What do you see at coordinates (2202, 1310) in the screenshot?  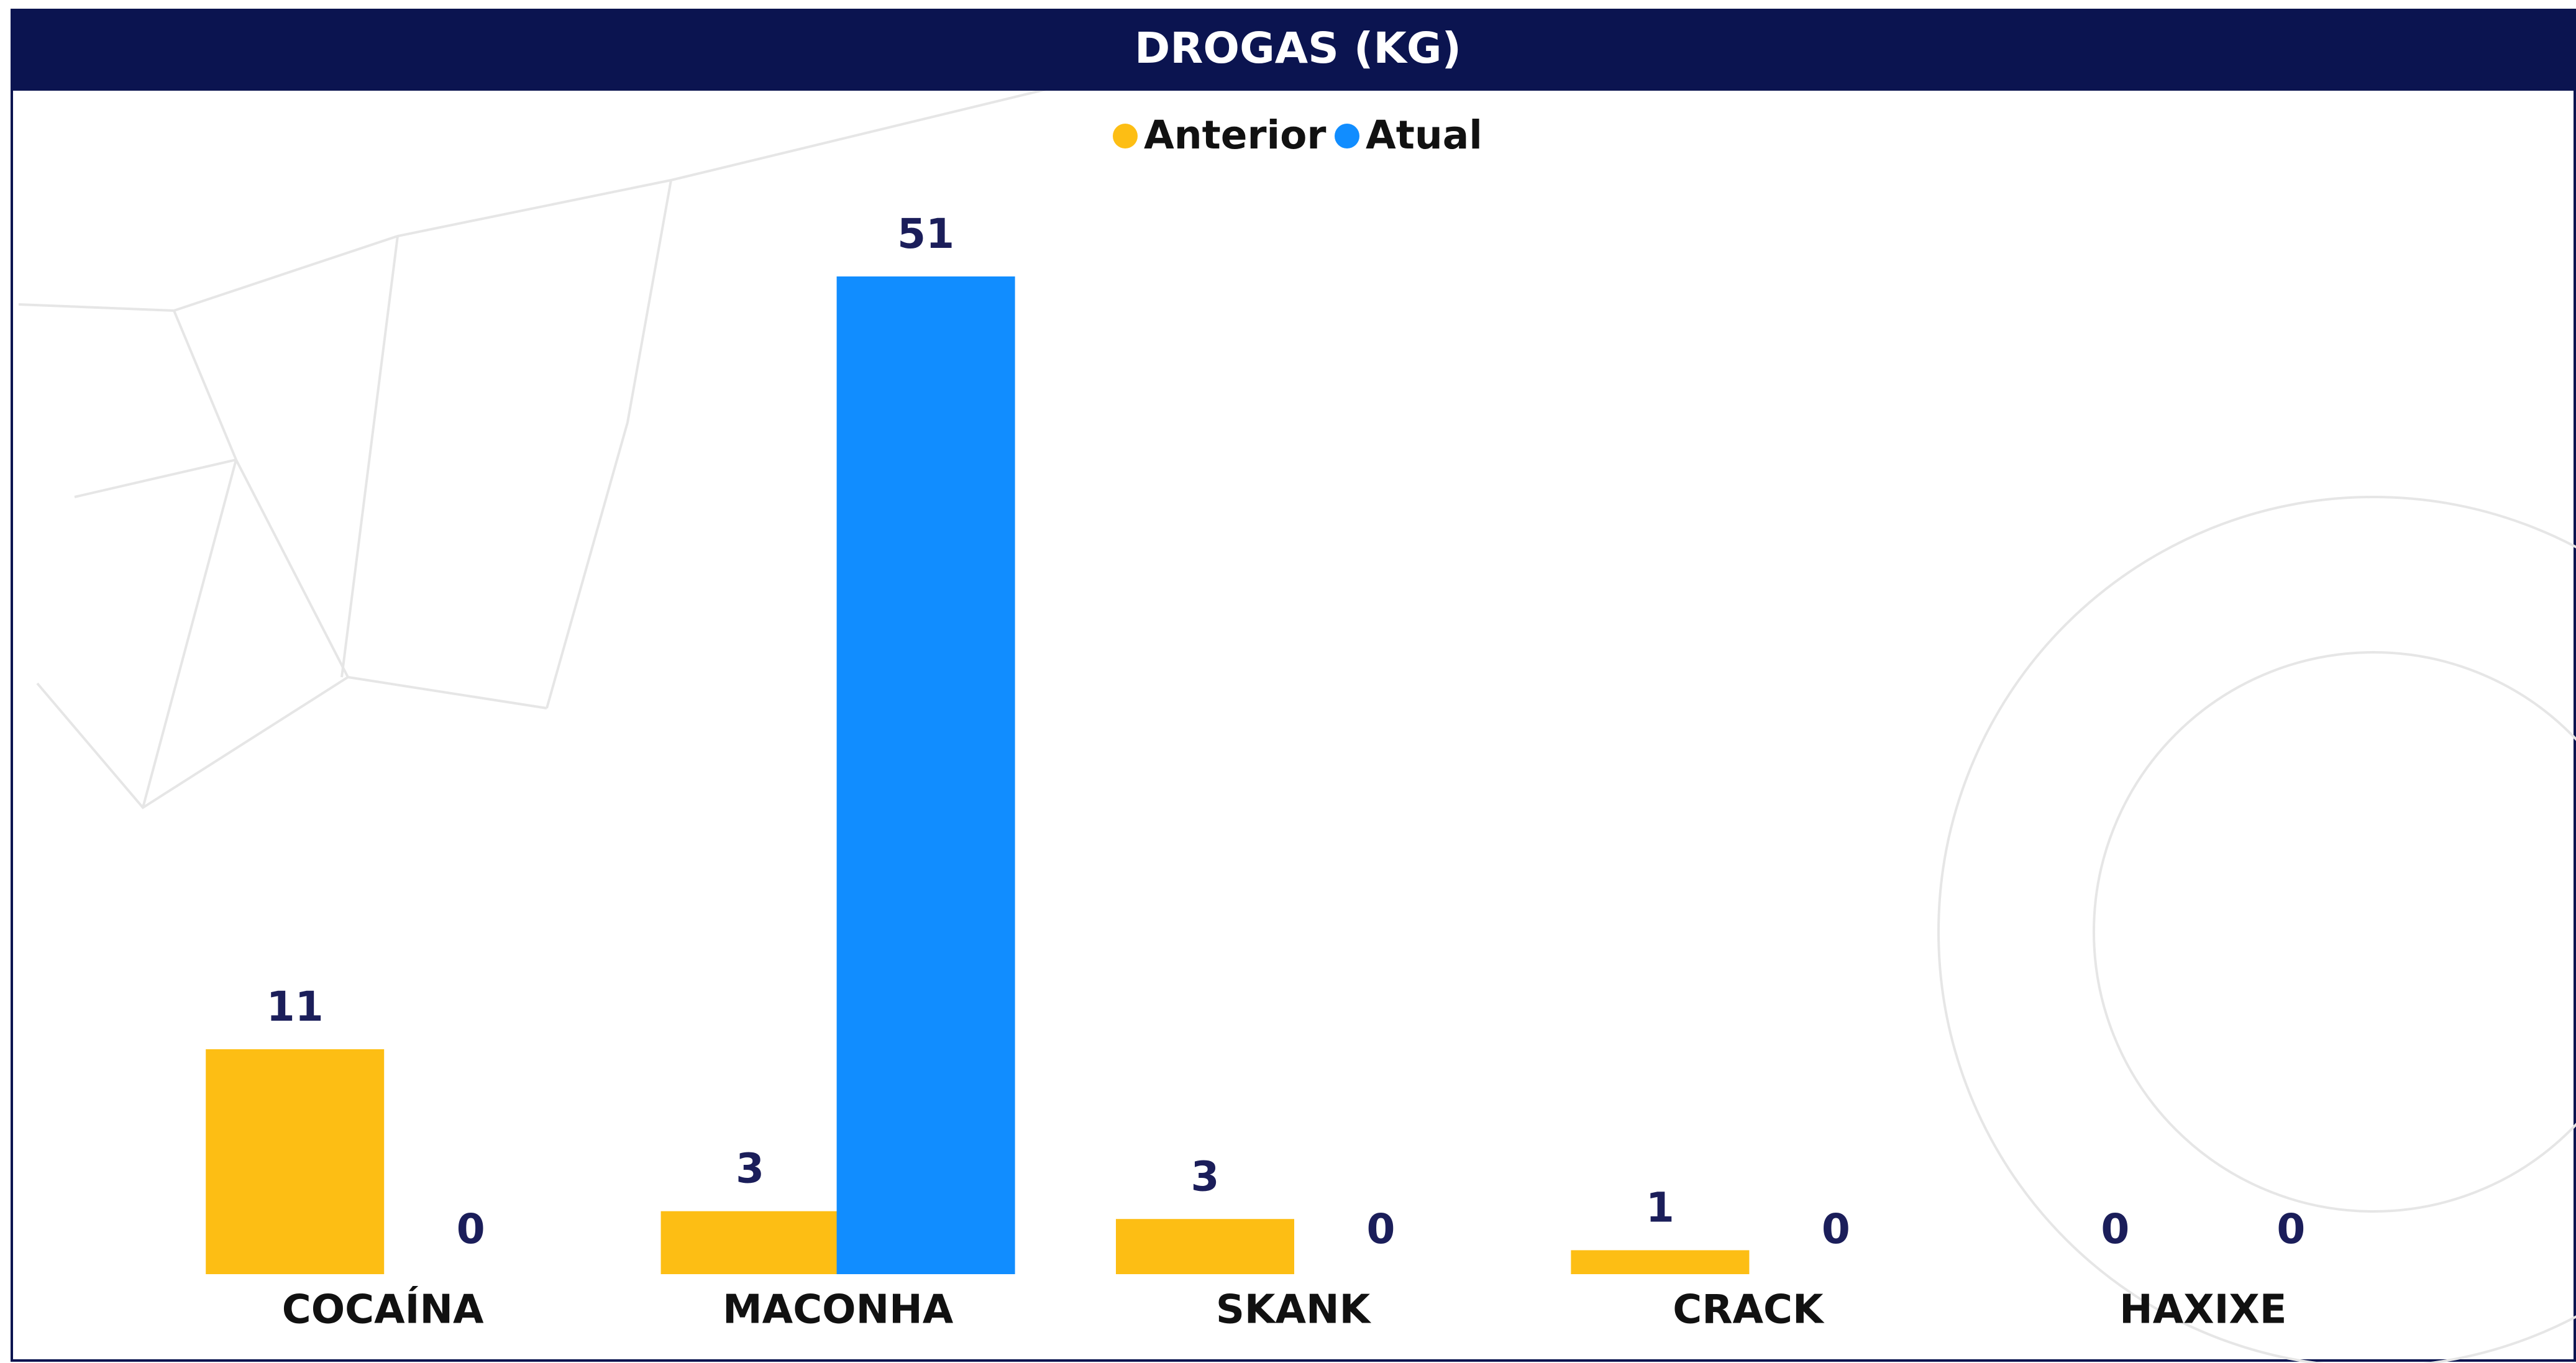 I see `x-tick-label: HAXIXE` at bounding box center [2202, 1310].